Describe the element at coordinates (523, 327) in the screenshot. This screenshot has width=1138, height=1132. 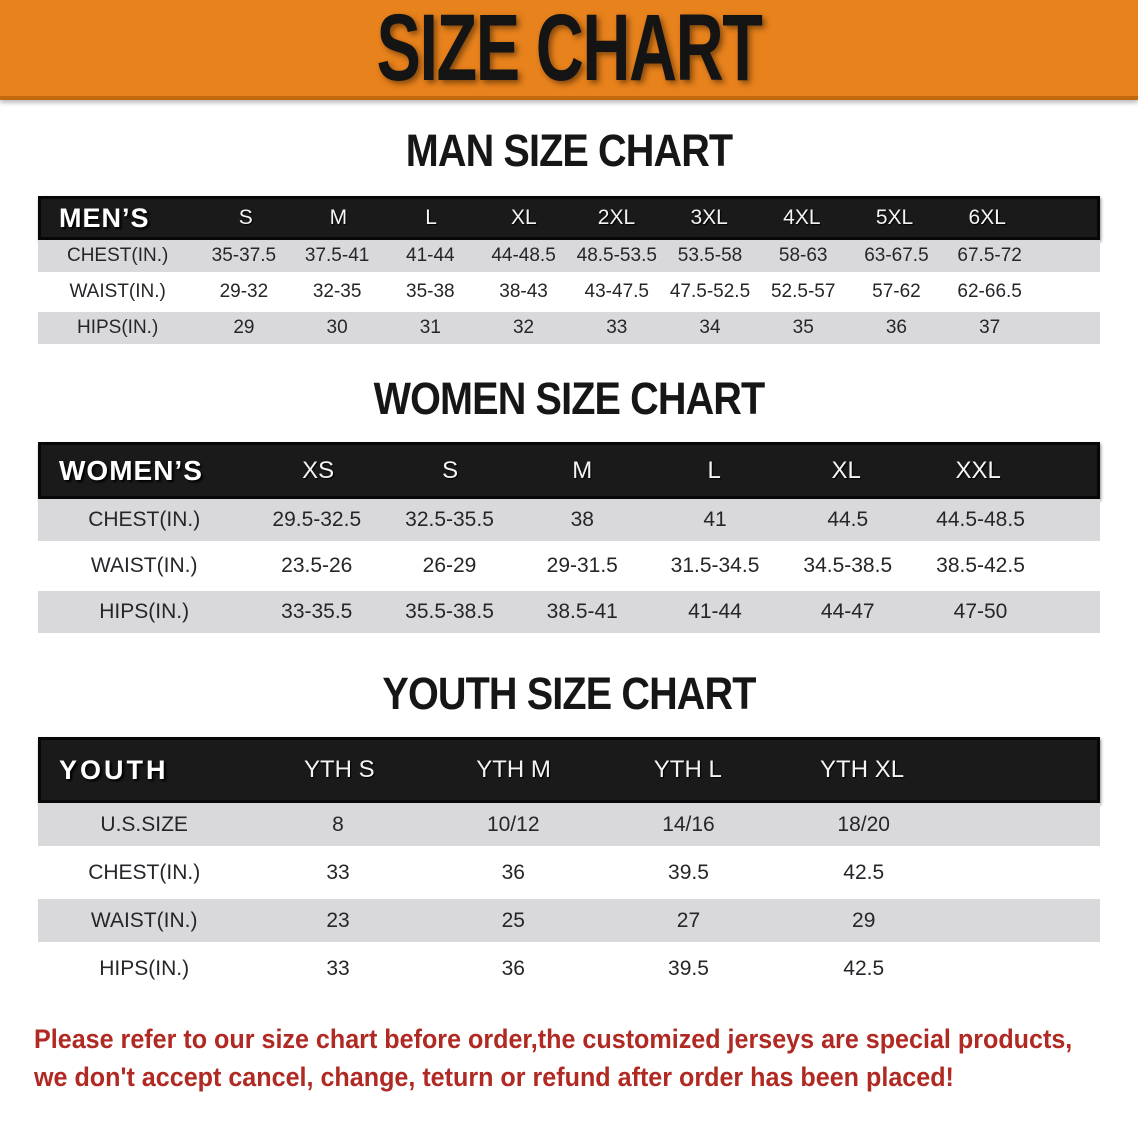
I see `size-value-cell: 32` at that location.